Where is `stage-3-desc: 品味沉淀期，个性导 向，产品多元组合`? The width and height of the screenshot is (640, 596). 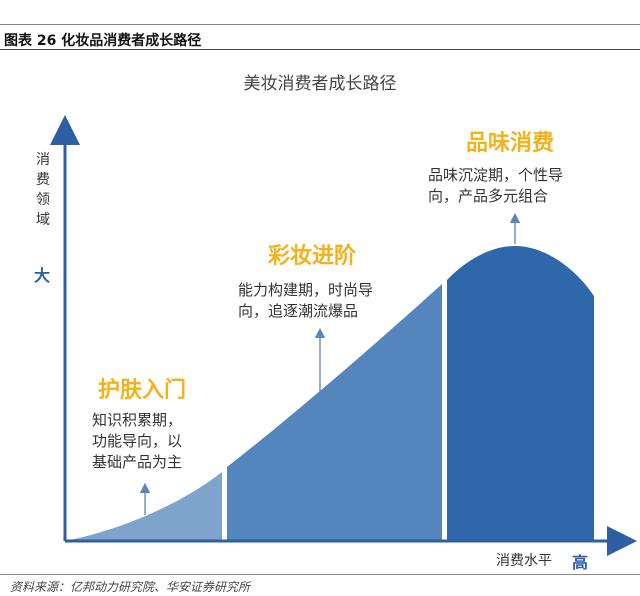 stage-3-desc: 品味沉淀期，个性导 向，产品多元组合 is located at coordinates (495, 186).